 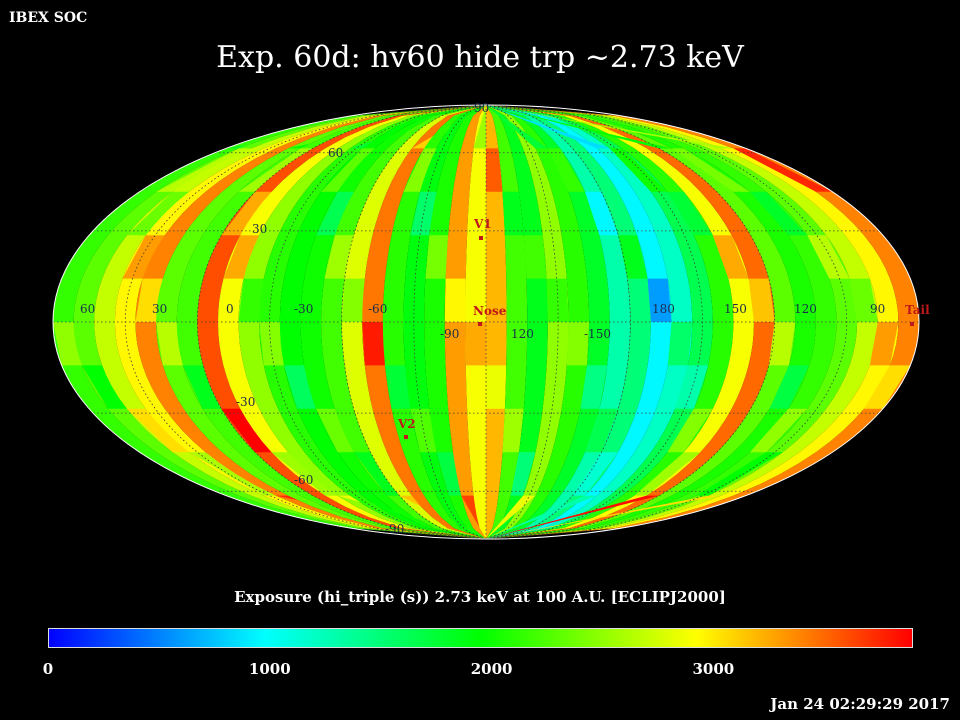 I want to click on marker-label: Tail, so click(x=917, y=310).